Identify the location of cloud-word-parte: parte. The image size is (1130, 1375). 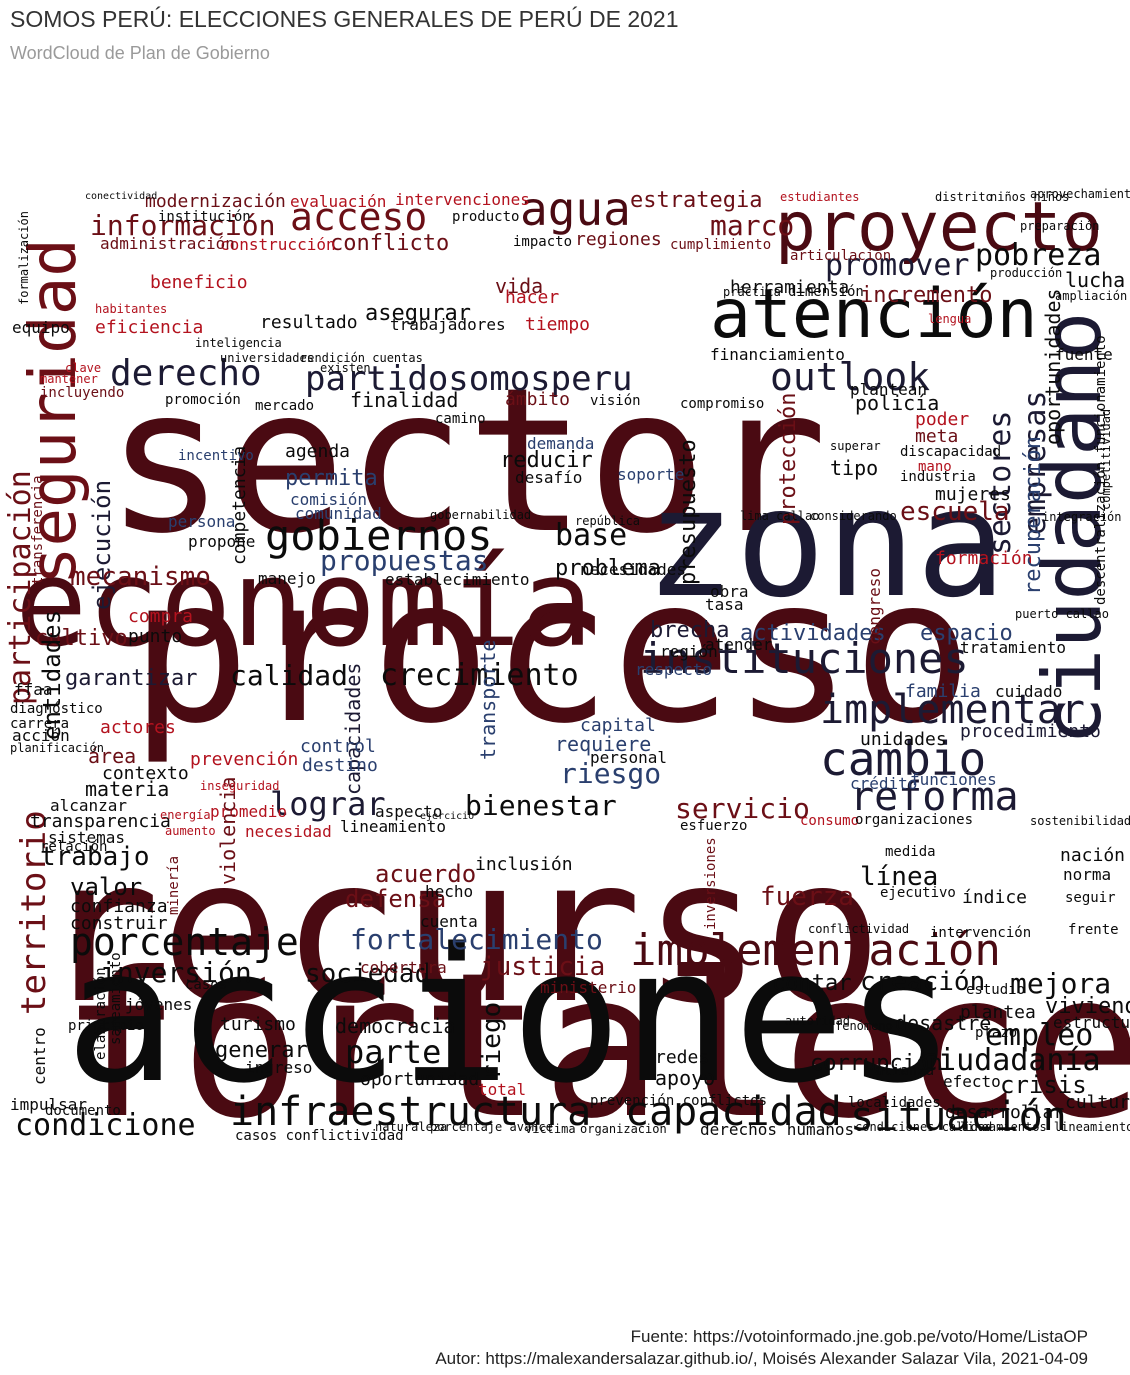
(393, 1052).